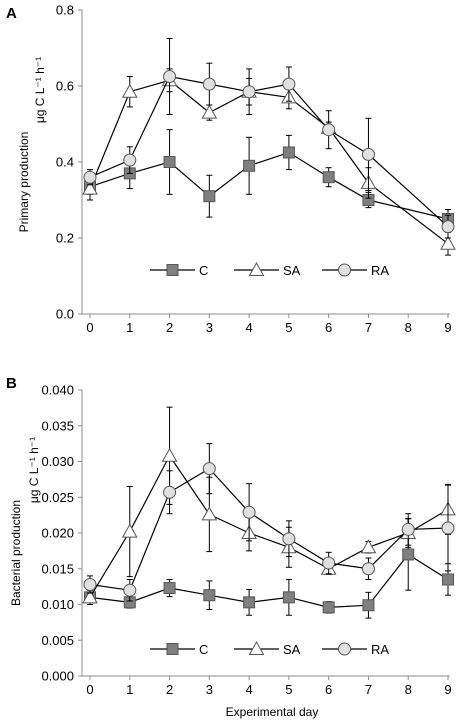  Describe the element at coordinates (57, 568) in the screenshot. I see `y-tick-label: 0.015` at that location.